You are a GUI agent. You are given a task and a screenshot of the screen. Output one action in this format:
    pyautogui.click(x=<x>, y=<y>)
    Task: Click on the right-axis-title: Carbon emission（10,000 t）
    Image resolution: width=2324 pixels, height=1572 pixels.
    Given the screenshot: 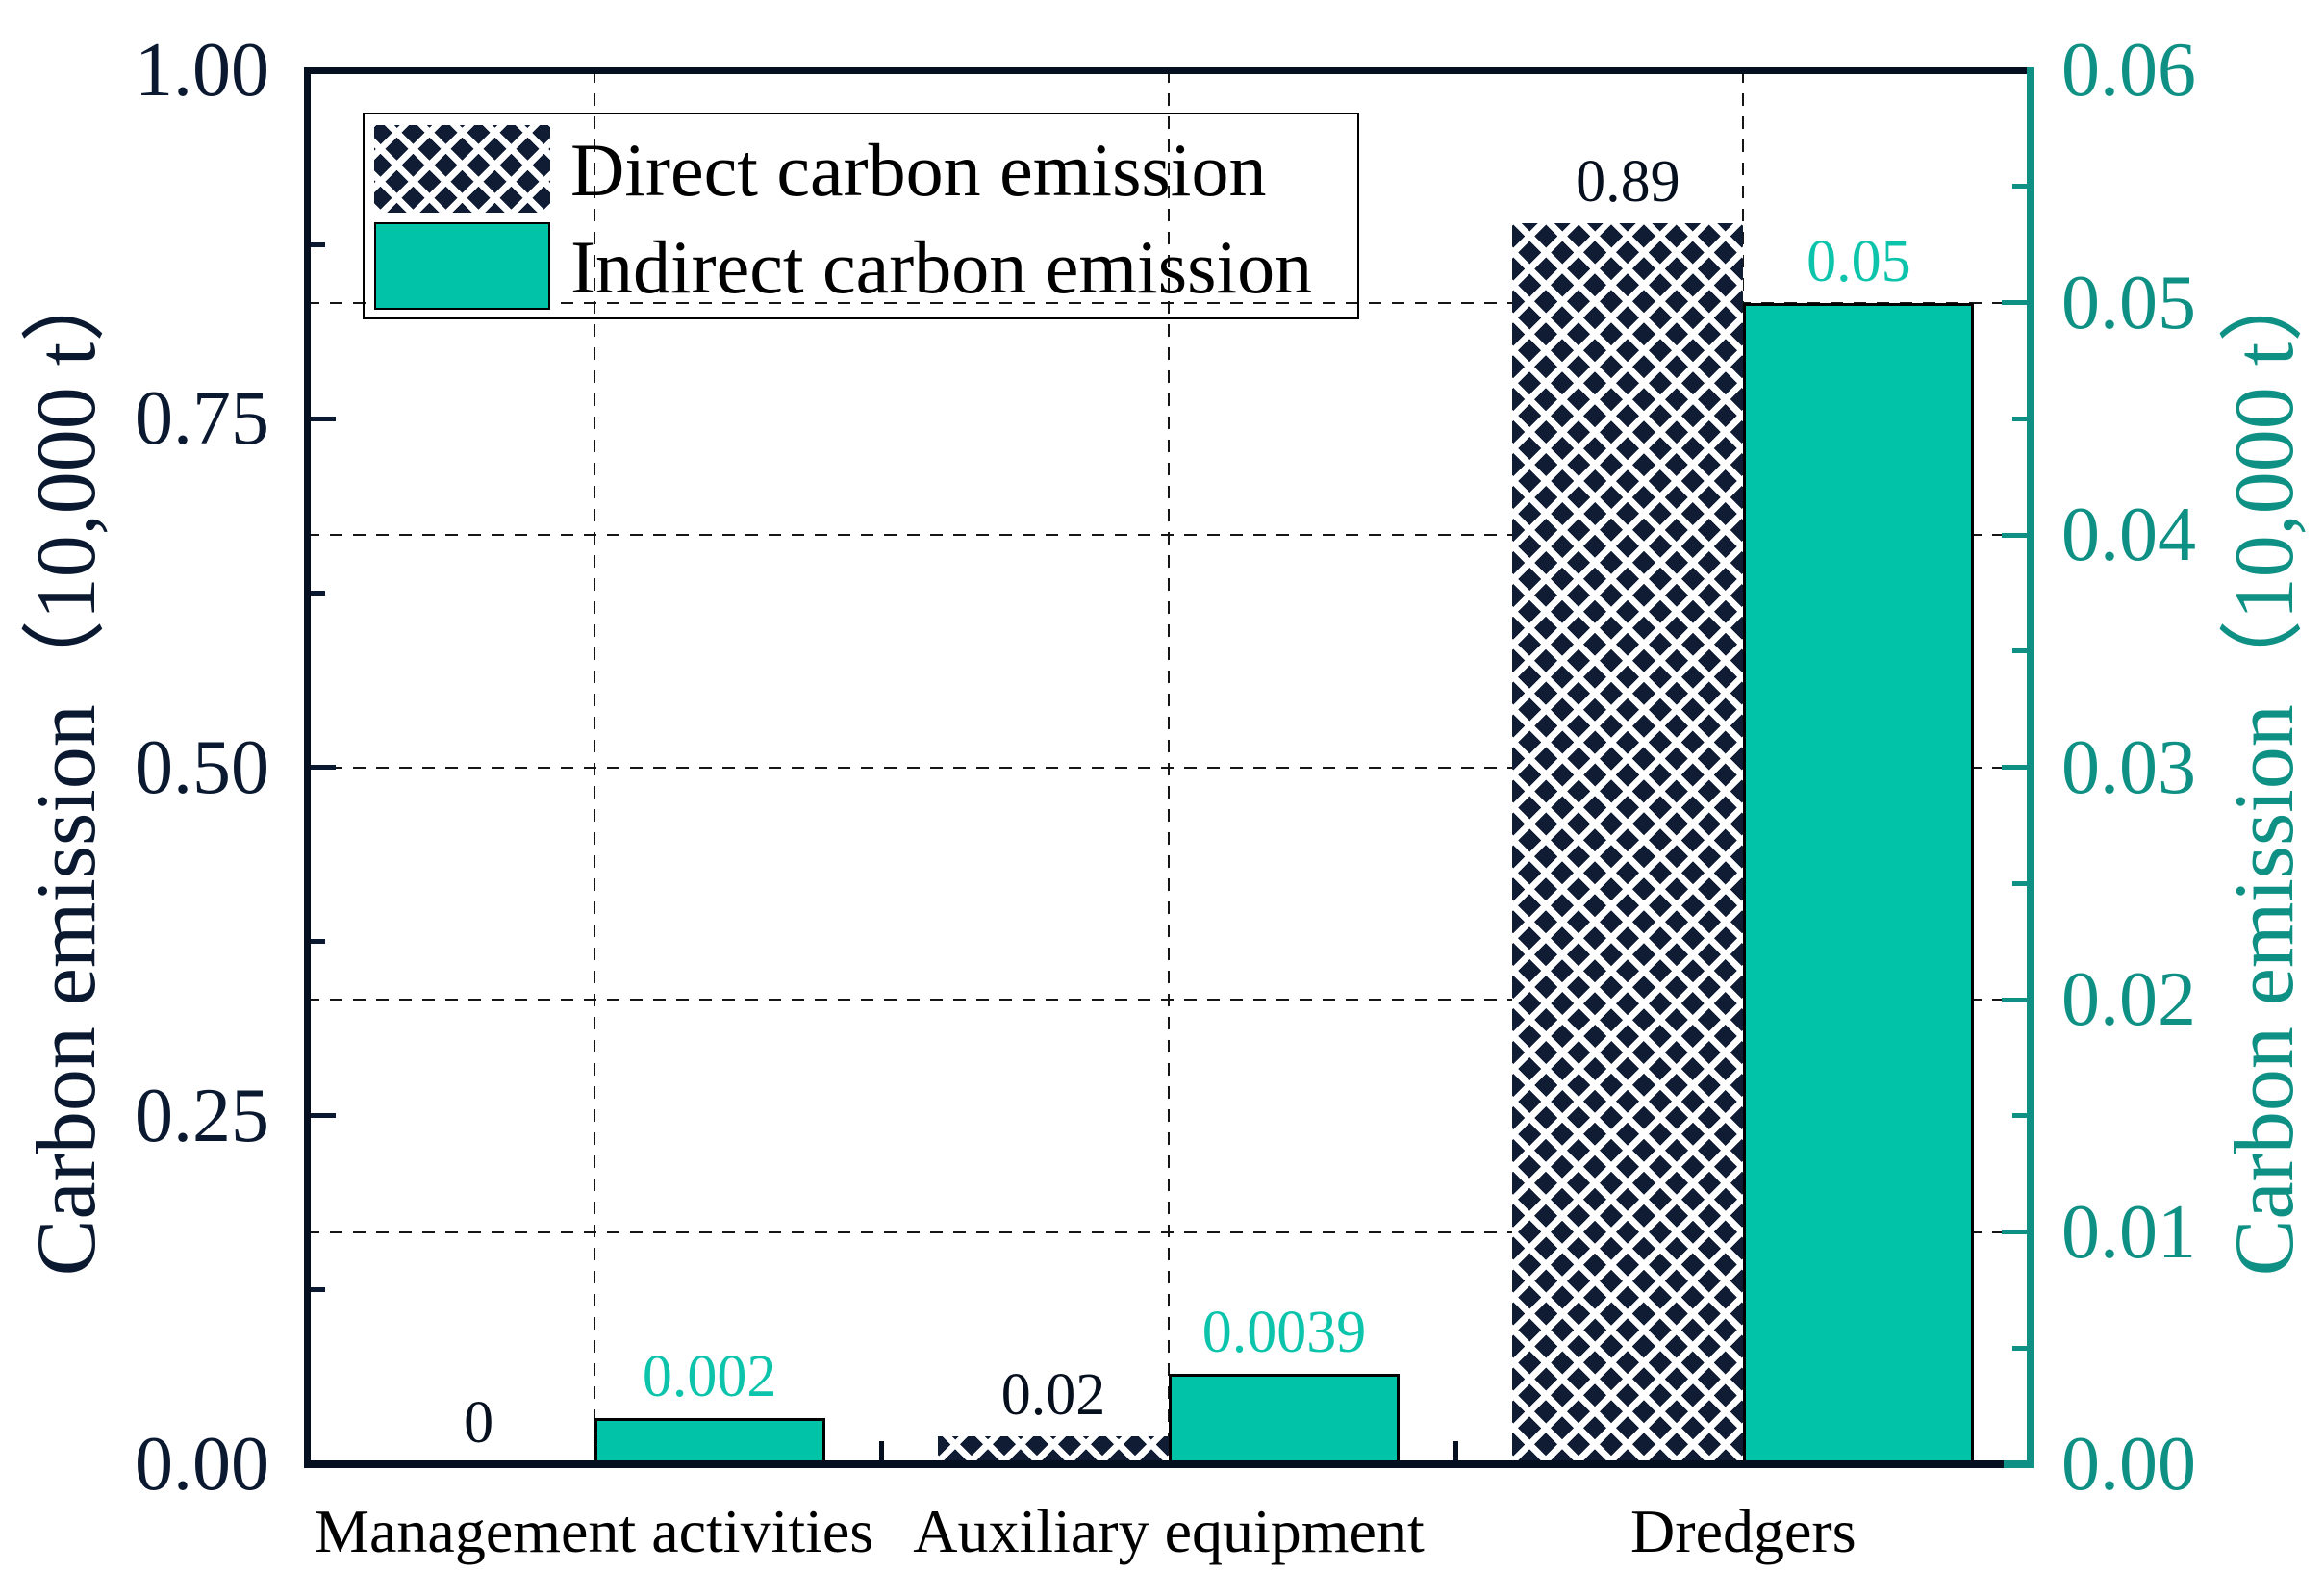 What is the action you would take?
    pyautogui.click(x=2264, y=767)
    